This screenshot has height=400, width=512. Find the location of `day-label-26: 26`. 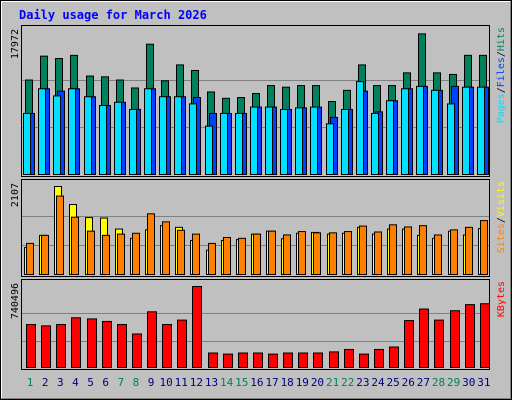

day-label-26: 26 is located at coordinates (408, 382).